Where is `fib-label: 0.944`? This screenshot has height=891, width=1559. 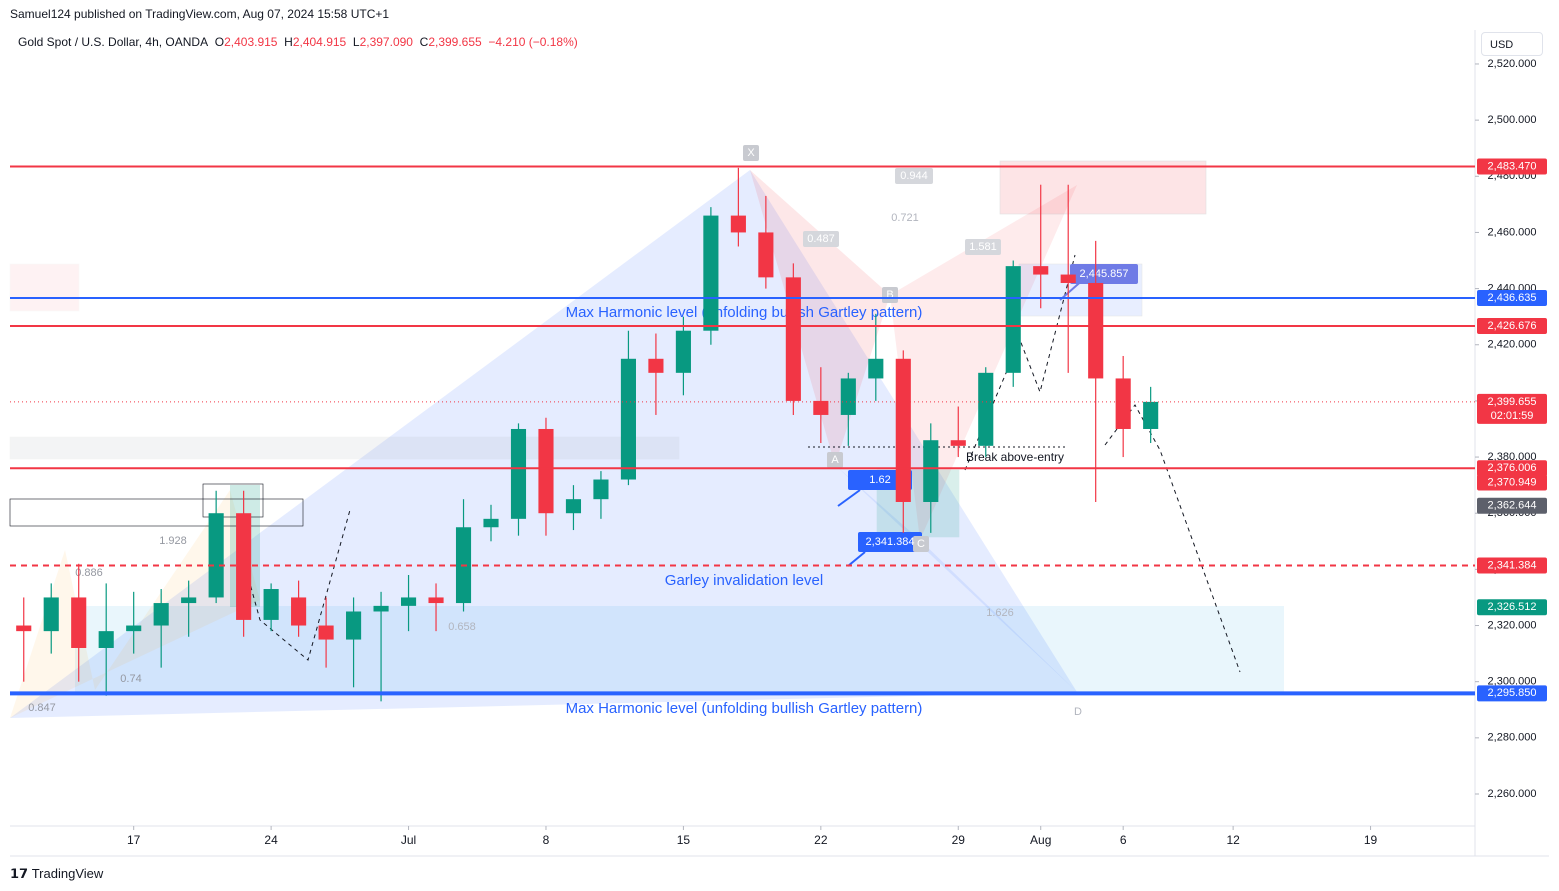 fib-label: 0.944 is located at coordinates (914, 176).